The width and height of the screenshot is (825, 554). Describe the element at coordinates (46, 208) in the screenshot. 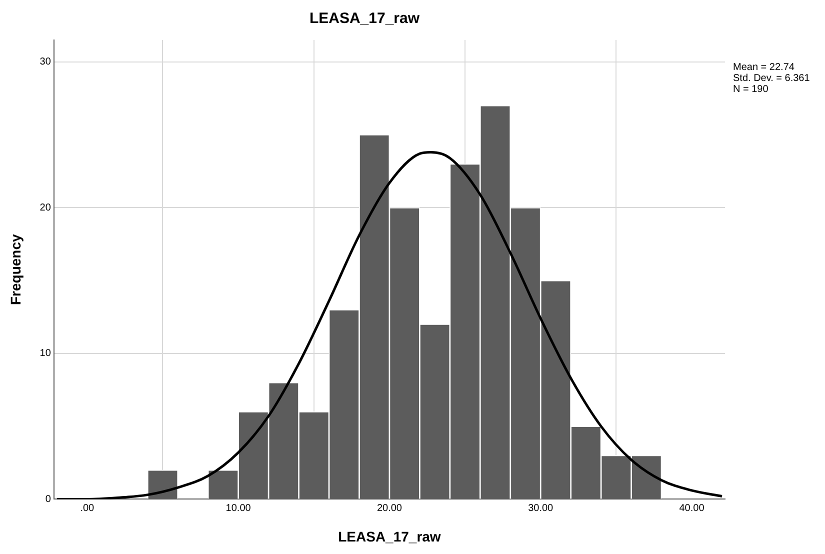

I see `y-tick-label: 20` at that location.